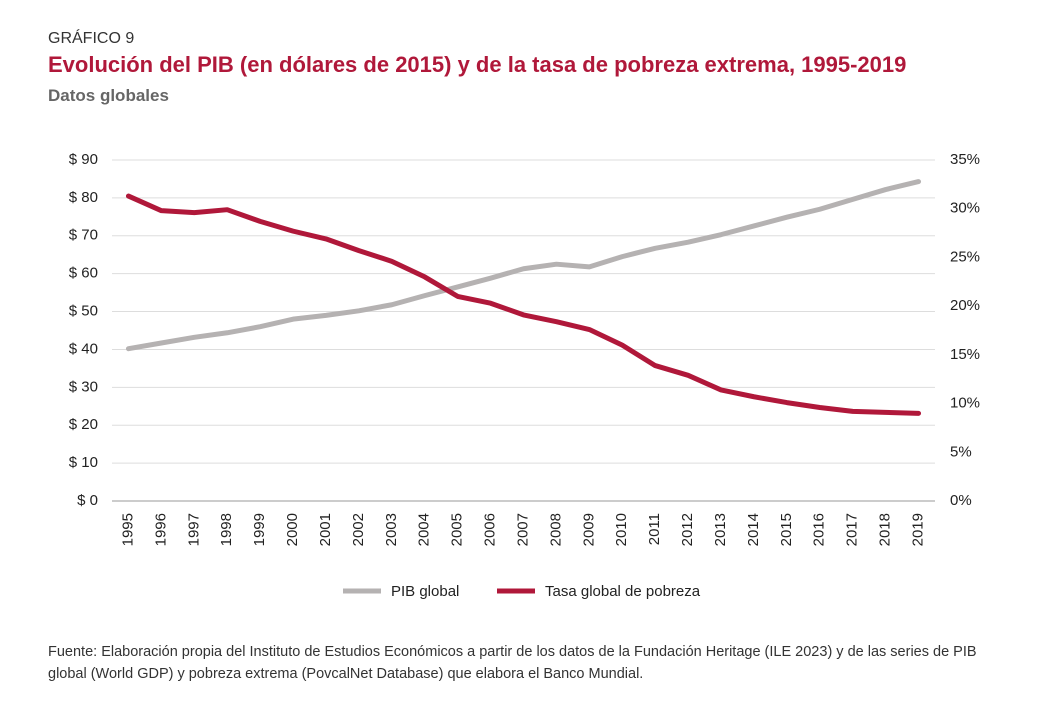 This screenshot has width=1048, height=706. What do you see at coordinates (83, 273) in the screenshot?
I see `y-tick-label: $ 60` at bounding box center [83, 273].